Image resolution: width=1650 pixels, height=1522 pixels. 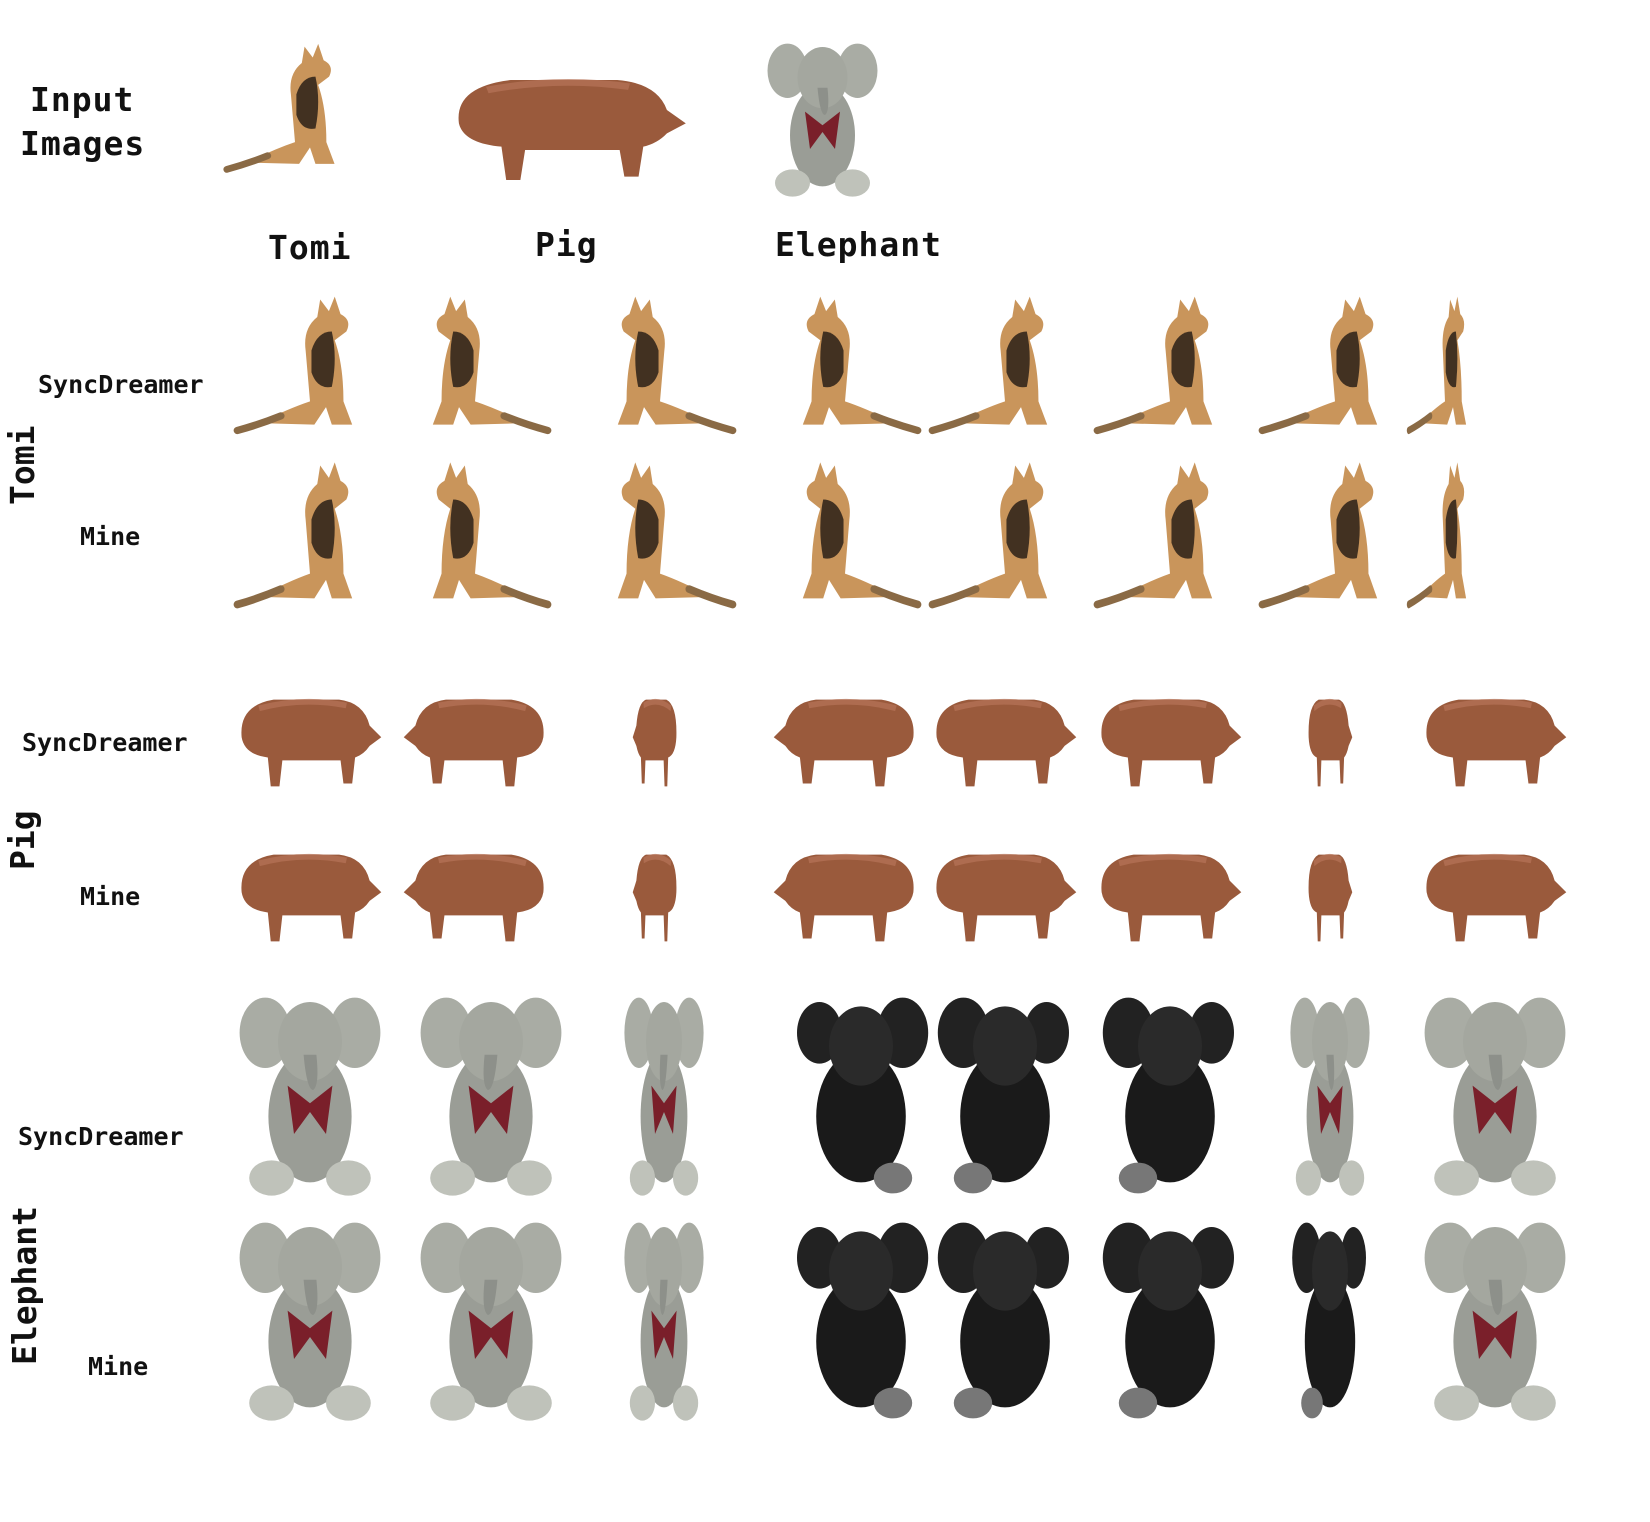 I want to click on row-label-elephant-syncdreamer: SyncDreamer, so click(x=101, y=1136).